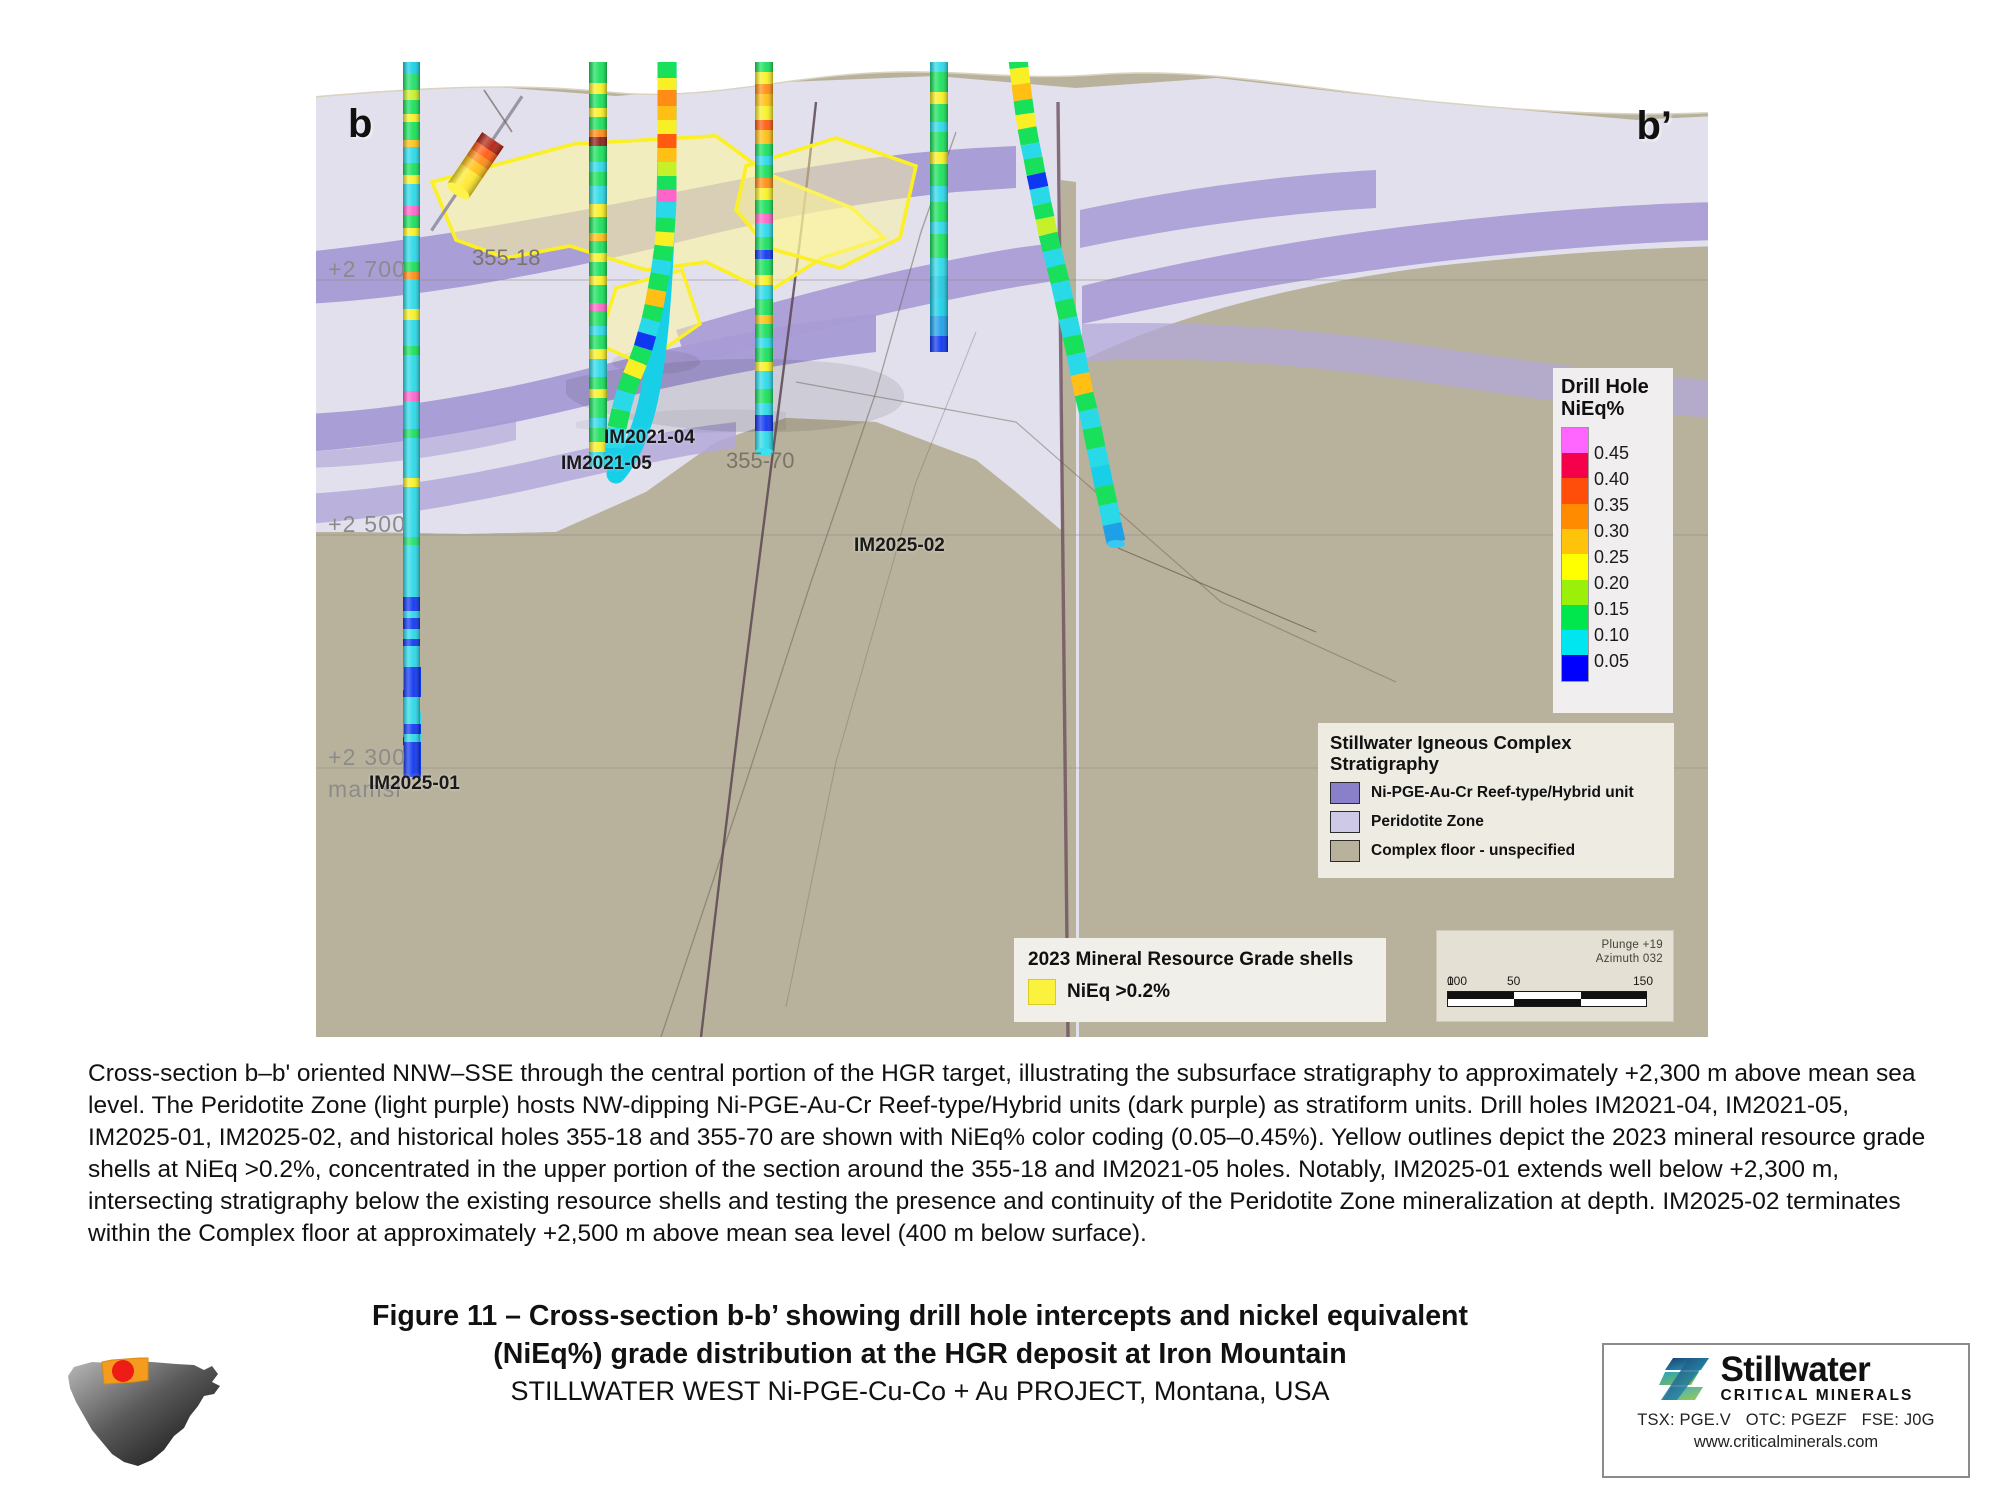 The height and width of the screenshot is (1500, 2000). I want to click on colorscale-title: Drill Hole NiEq%, so click(1605, 398).